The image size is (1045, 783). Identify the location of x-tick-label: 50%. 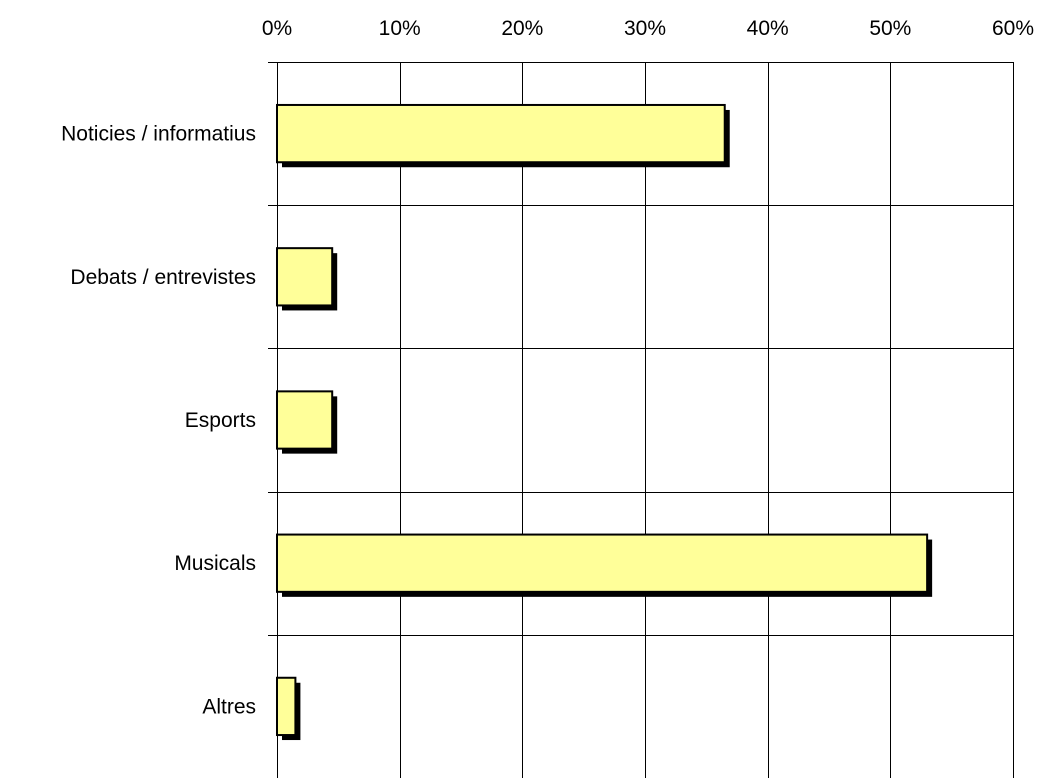
(890, 28).